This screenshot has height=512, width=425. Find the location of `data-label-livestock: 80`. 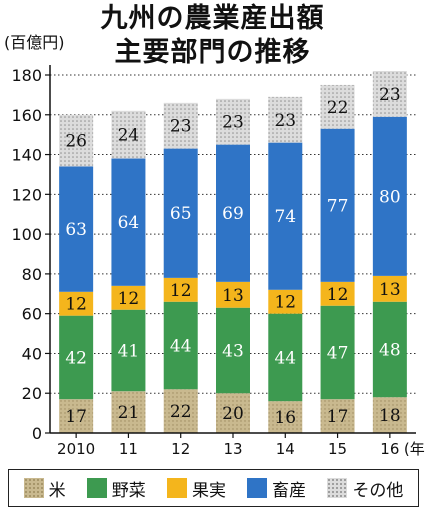

data-label-livestock: 80 is located at coordinates (390, 197).